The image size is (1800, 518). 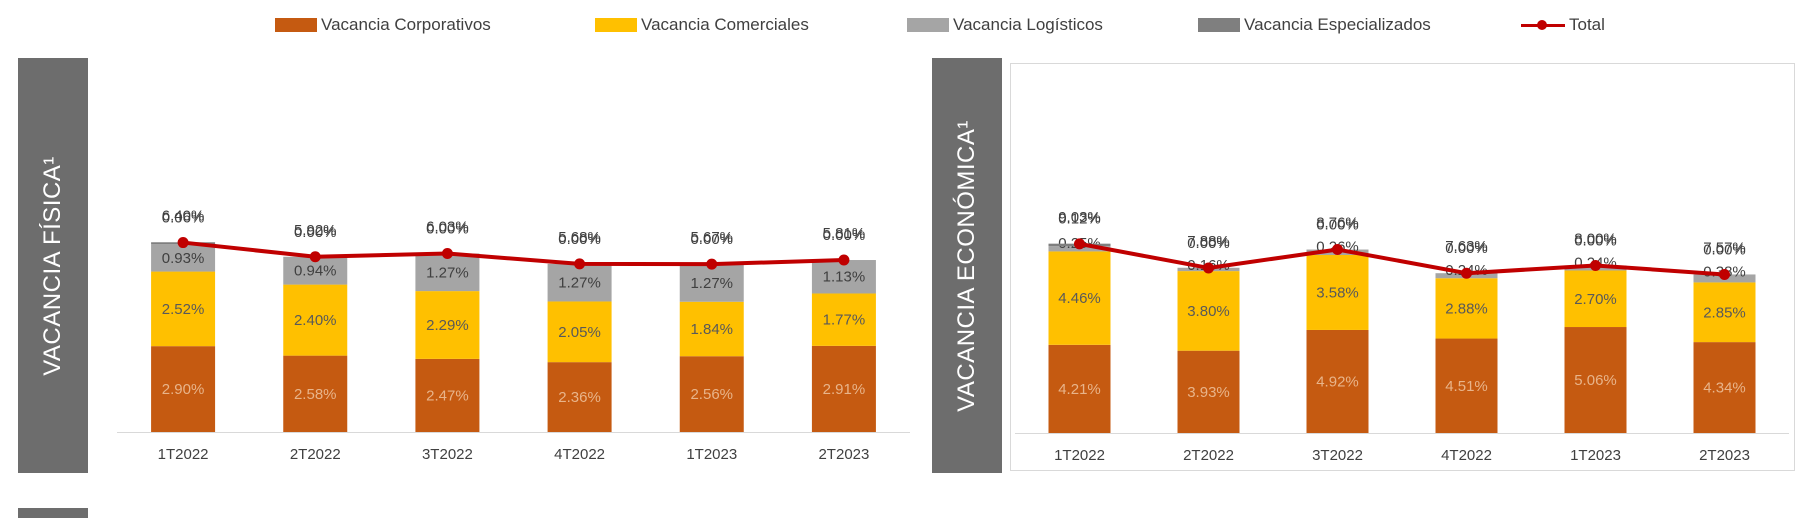 I want to click on legend-item-total: Total, so click(x=1563, y=25).